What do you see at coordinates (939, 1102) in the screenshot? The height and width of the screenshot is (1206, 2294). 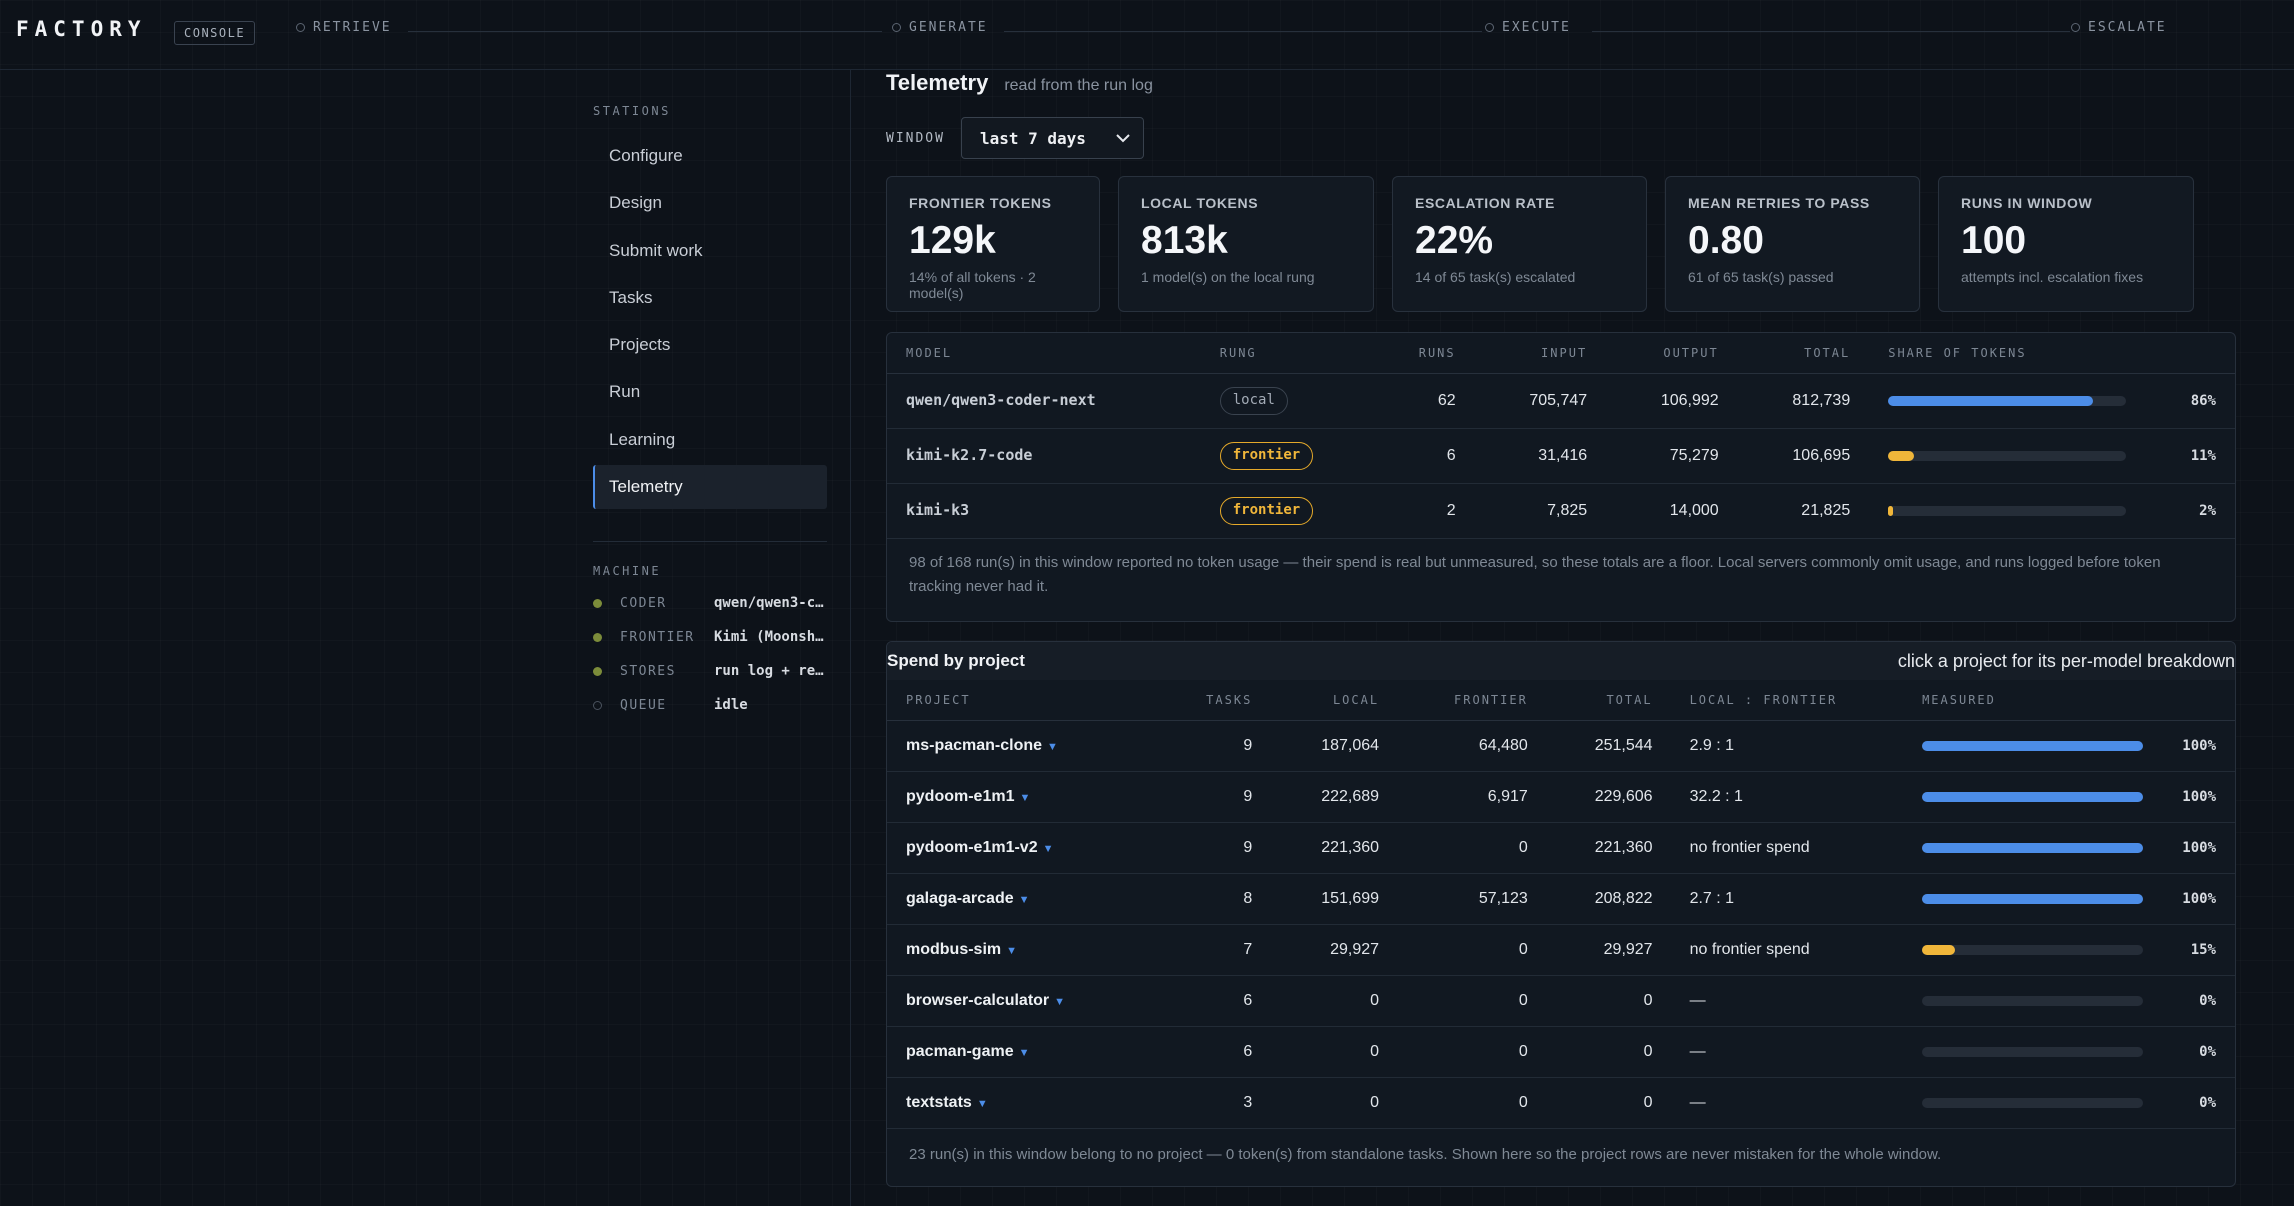 I see `project-name: textstats` at bounding box center [939, 1102].